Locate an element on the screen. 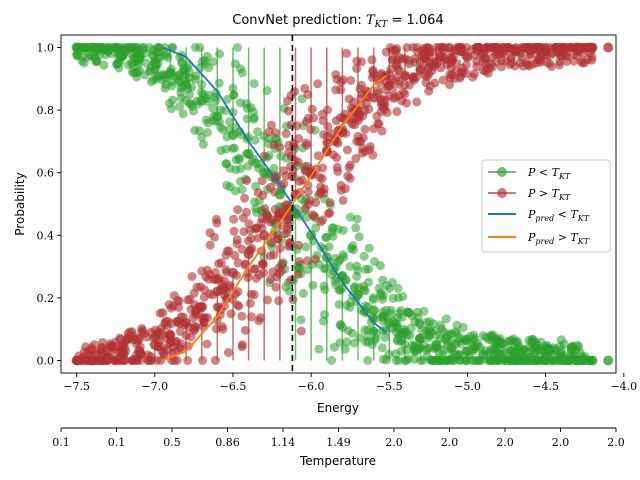  temperature-axis-label: Temperature is located at coordinates (337, 461).